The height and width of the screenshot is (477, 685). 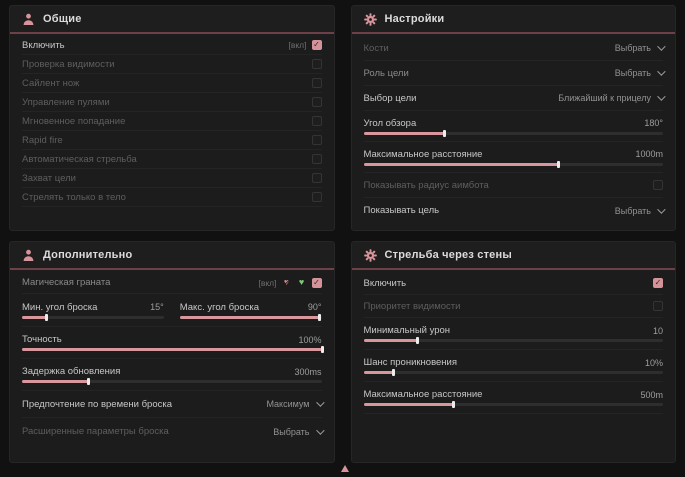 I want to click on max-distance-slider-row: Максимальное расстояние 1000m, so click(x=513, y=157).